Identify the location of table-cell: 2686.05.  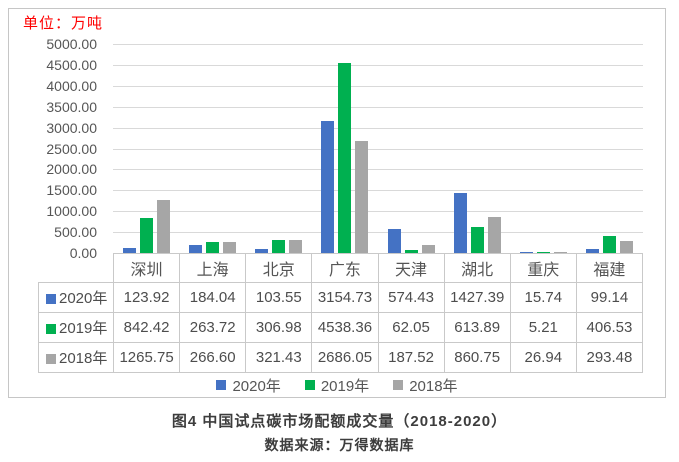
(345, 357).